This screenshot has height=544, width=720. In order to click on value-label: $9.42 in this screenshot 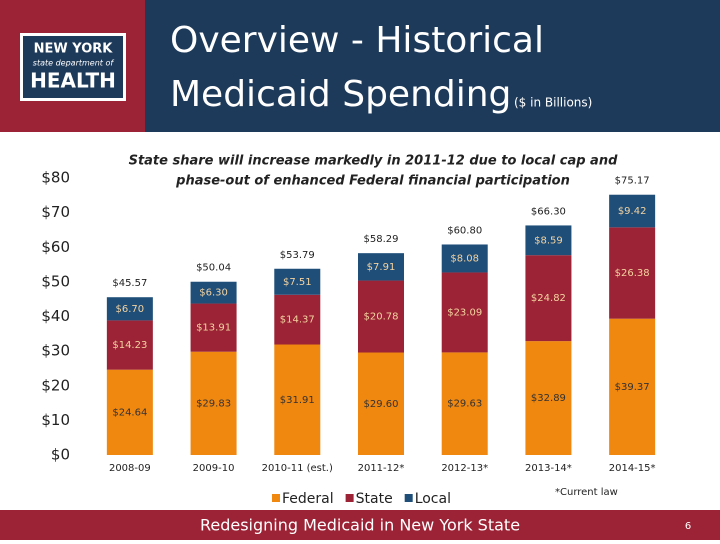, I will do `click(632, 211)`.